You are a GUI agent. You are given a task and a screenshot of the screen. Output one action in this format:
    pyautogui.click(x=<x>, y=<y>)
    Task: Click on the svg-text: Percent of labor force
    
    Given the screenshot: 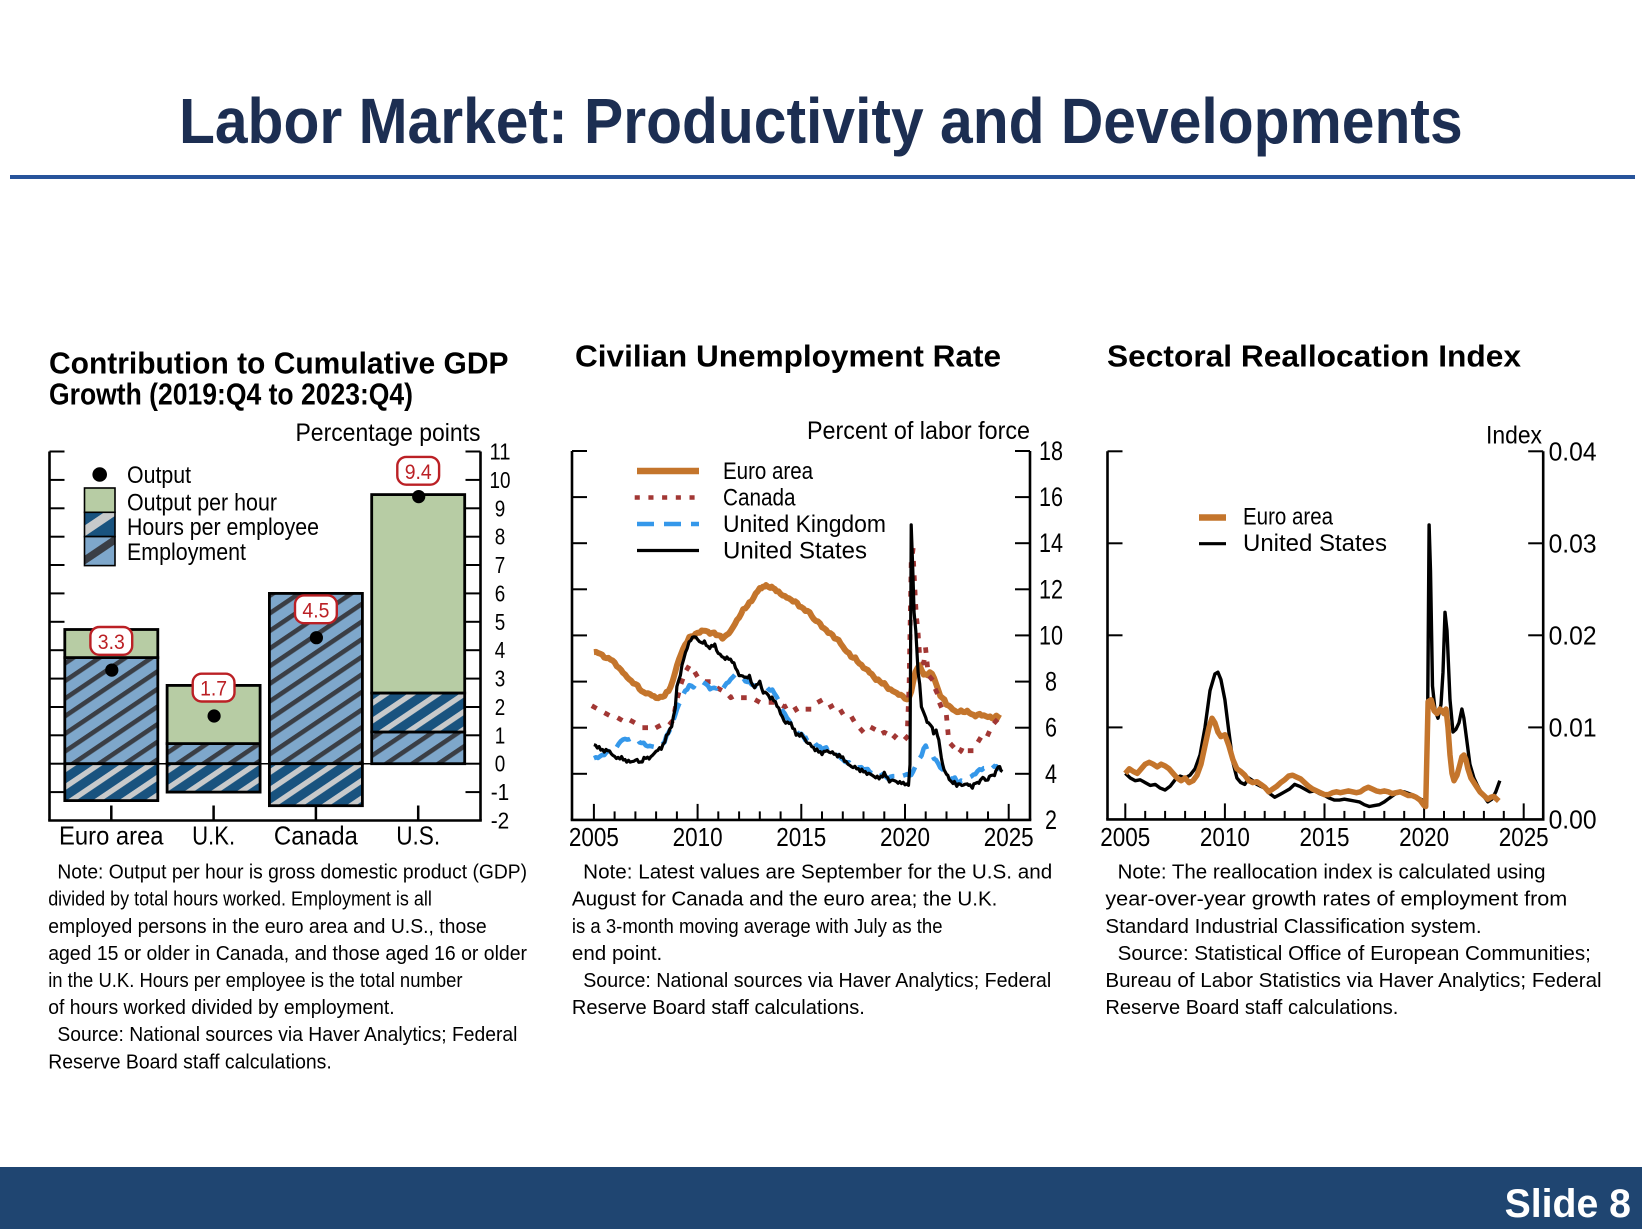 What is the action you would take?
    pyautogui.click(x=918, y=431)
    